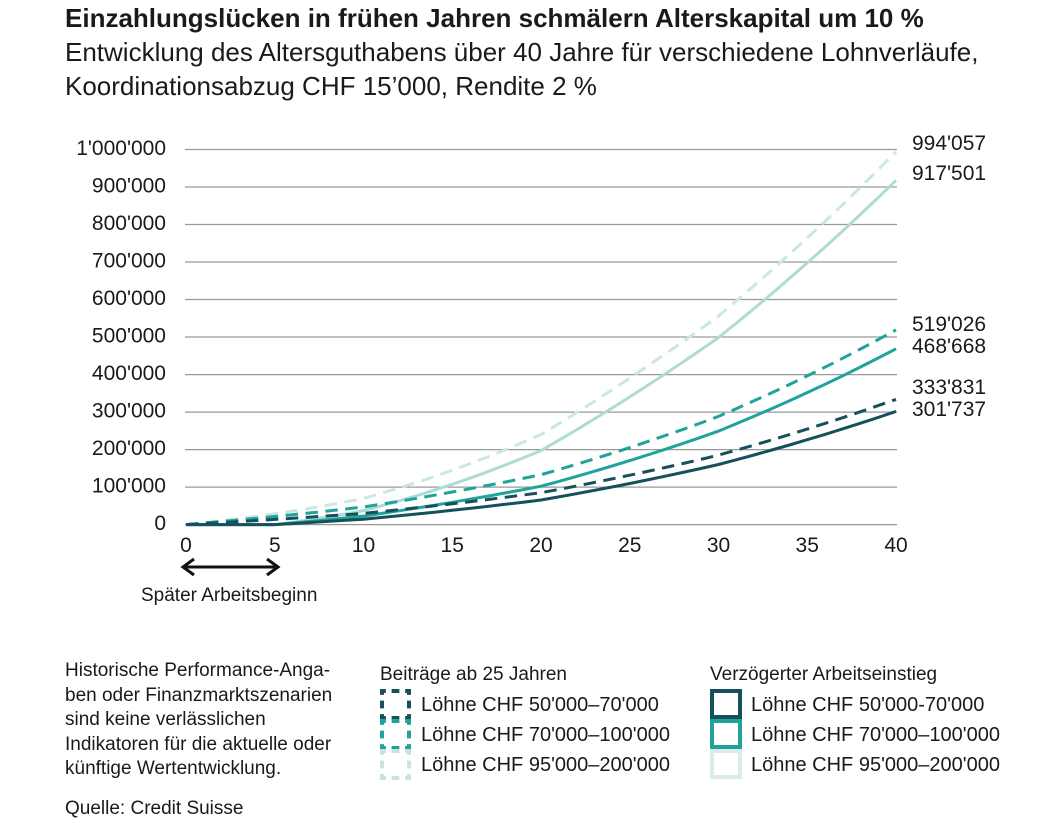 This screenshot has width=1058, height=838. Describe the element at coordinates (452, 545) in the screenshot. I see `svg-text: 15` at that location.